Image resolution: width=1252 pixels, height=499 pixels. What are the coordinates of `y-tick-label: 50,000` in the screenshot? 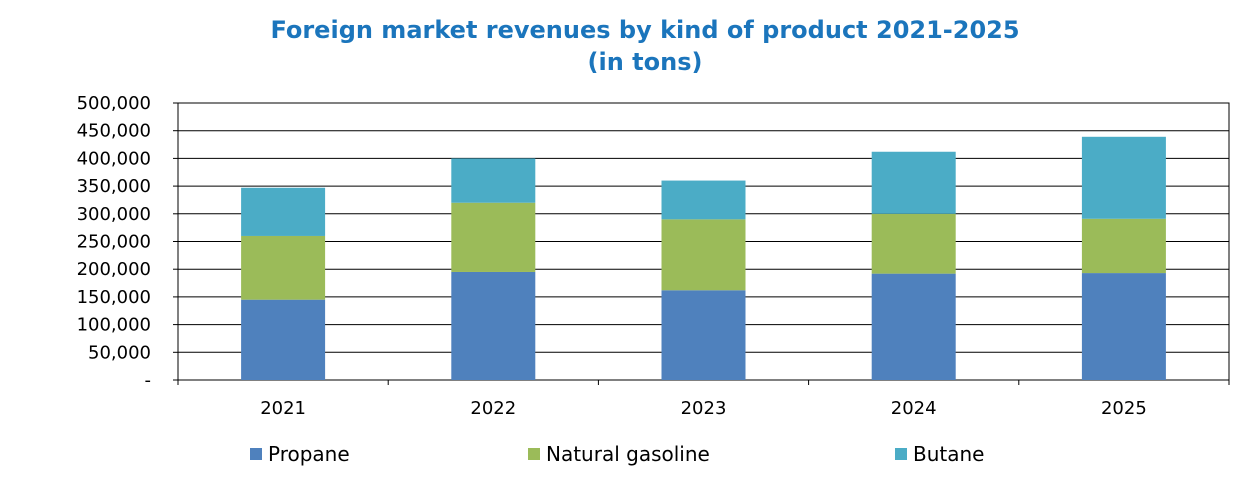 It's located at (119, 352).